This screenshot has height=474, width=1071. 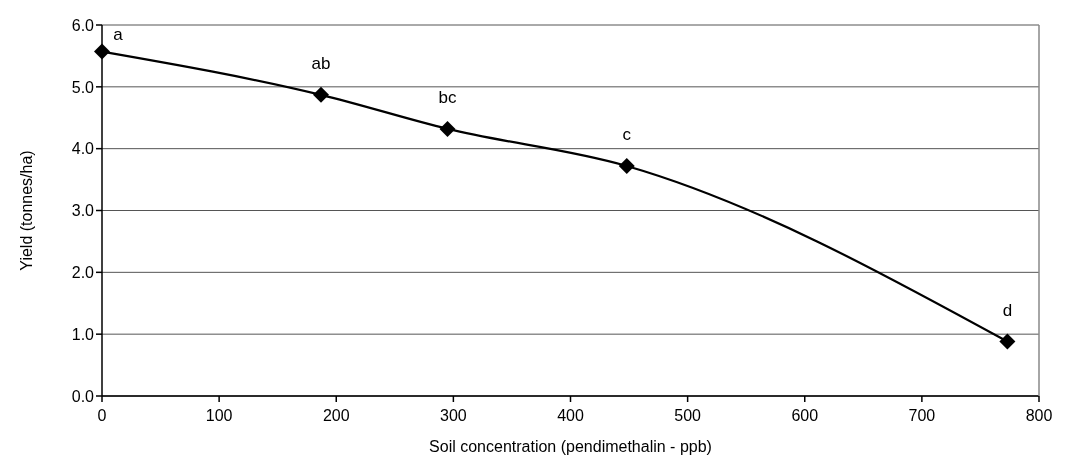 What do you see at coordinates (118, 34) in the screenshot?
I see `annotation: a` at bounding box center [118, 34].